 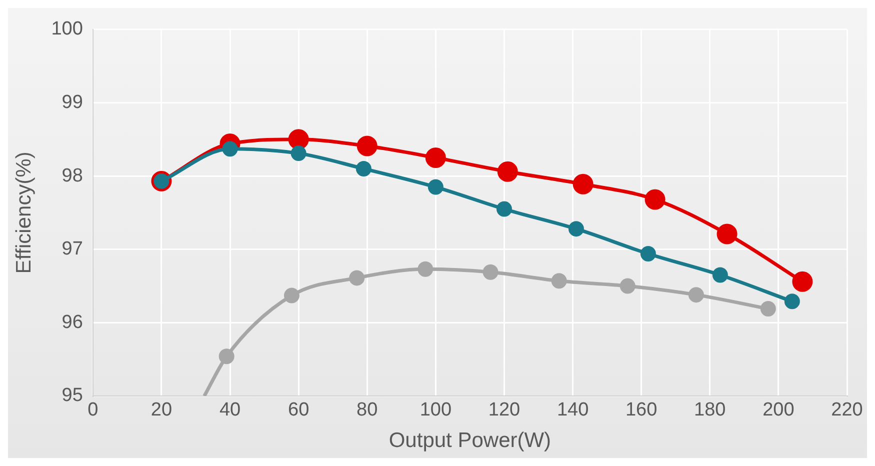 What do you see at coordinates (161, 410) in the screenshot?
I see `x-tick-label: 20` at bounding box center [161, 410].